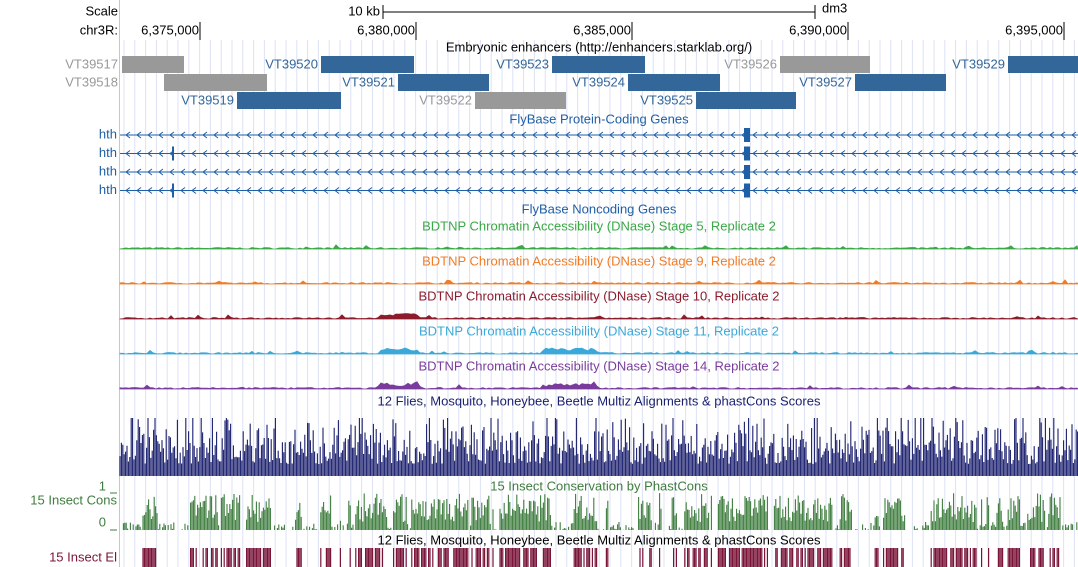 The width and height of the screenshot is (1078, 567). I want to click on axis-label: 0, so click(102, 521).